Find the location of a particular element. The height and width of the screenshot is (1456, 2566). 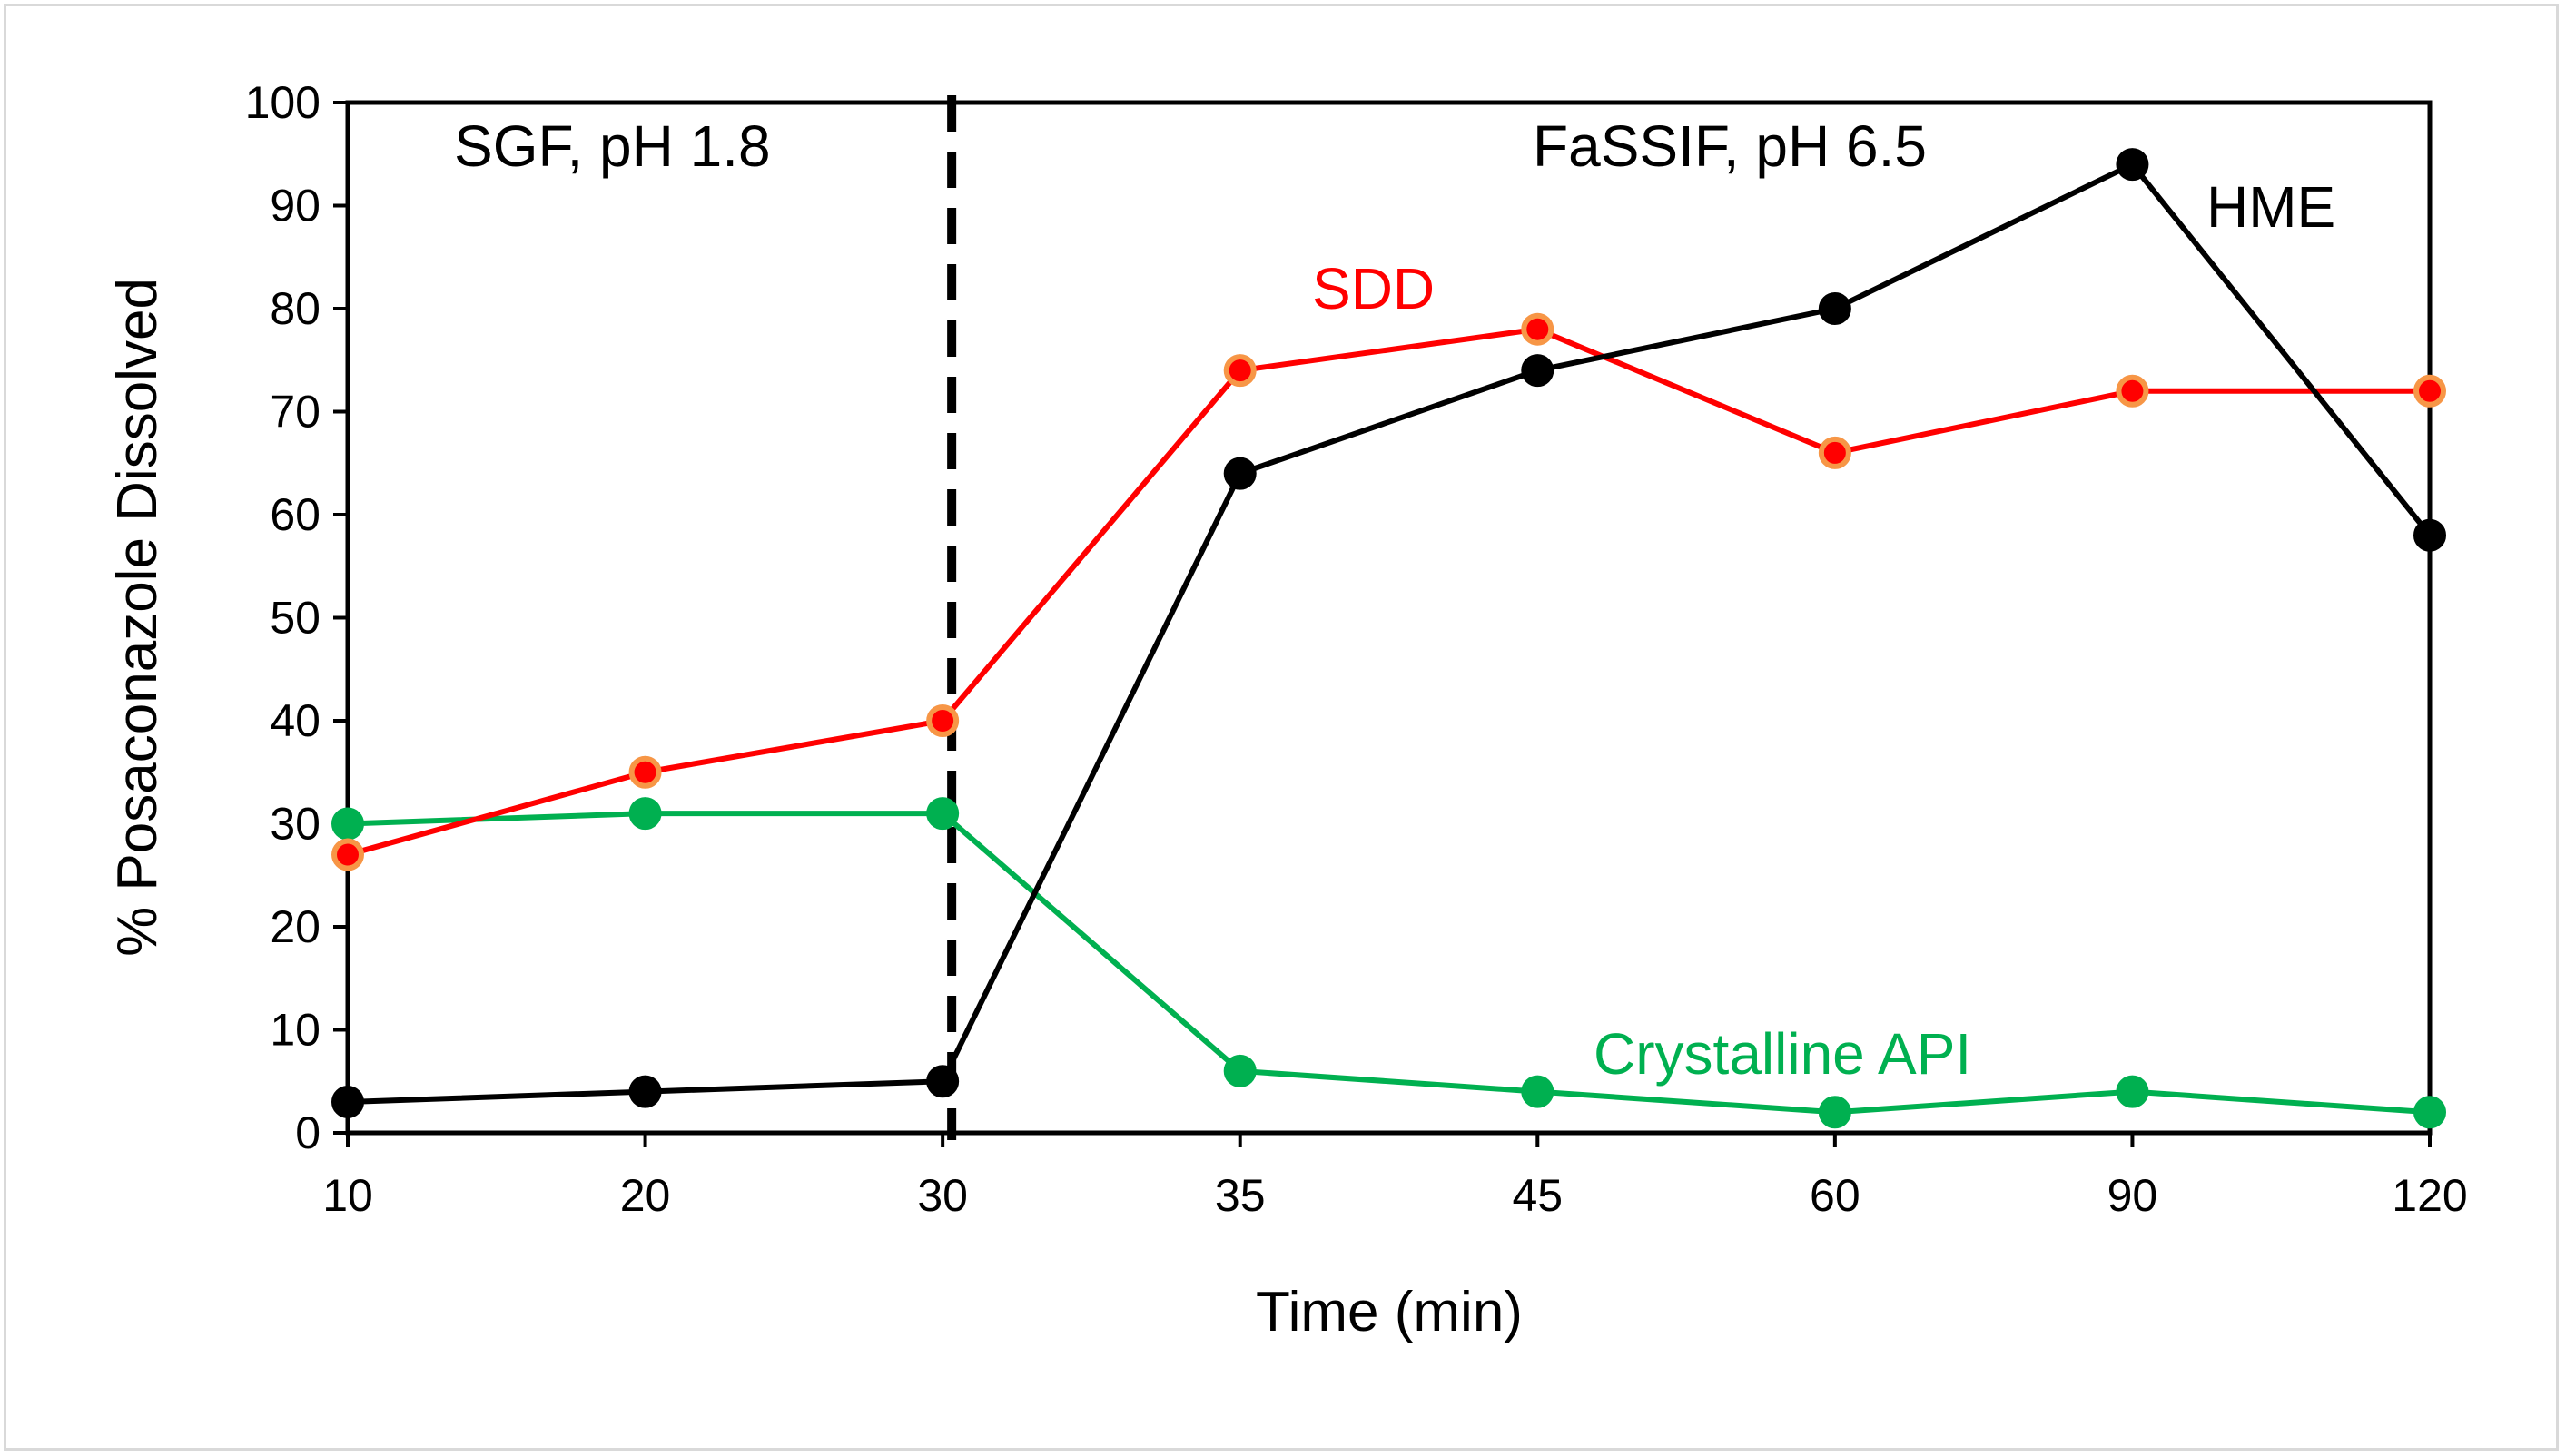

y-tick-label: 80 is located at coordinates (295, 308).